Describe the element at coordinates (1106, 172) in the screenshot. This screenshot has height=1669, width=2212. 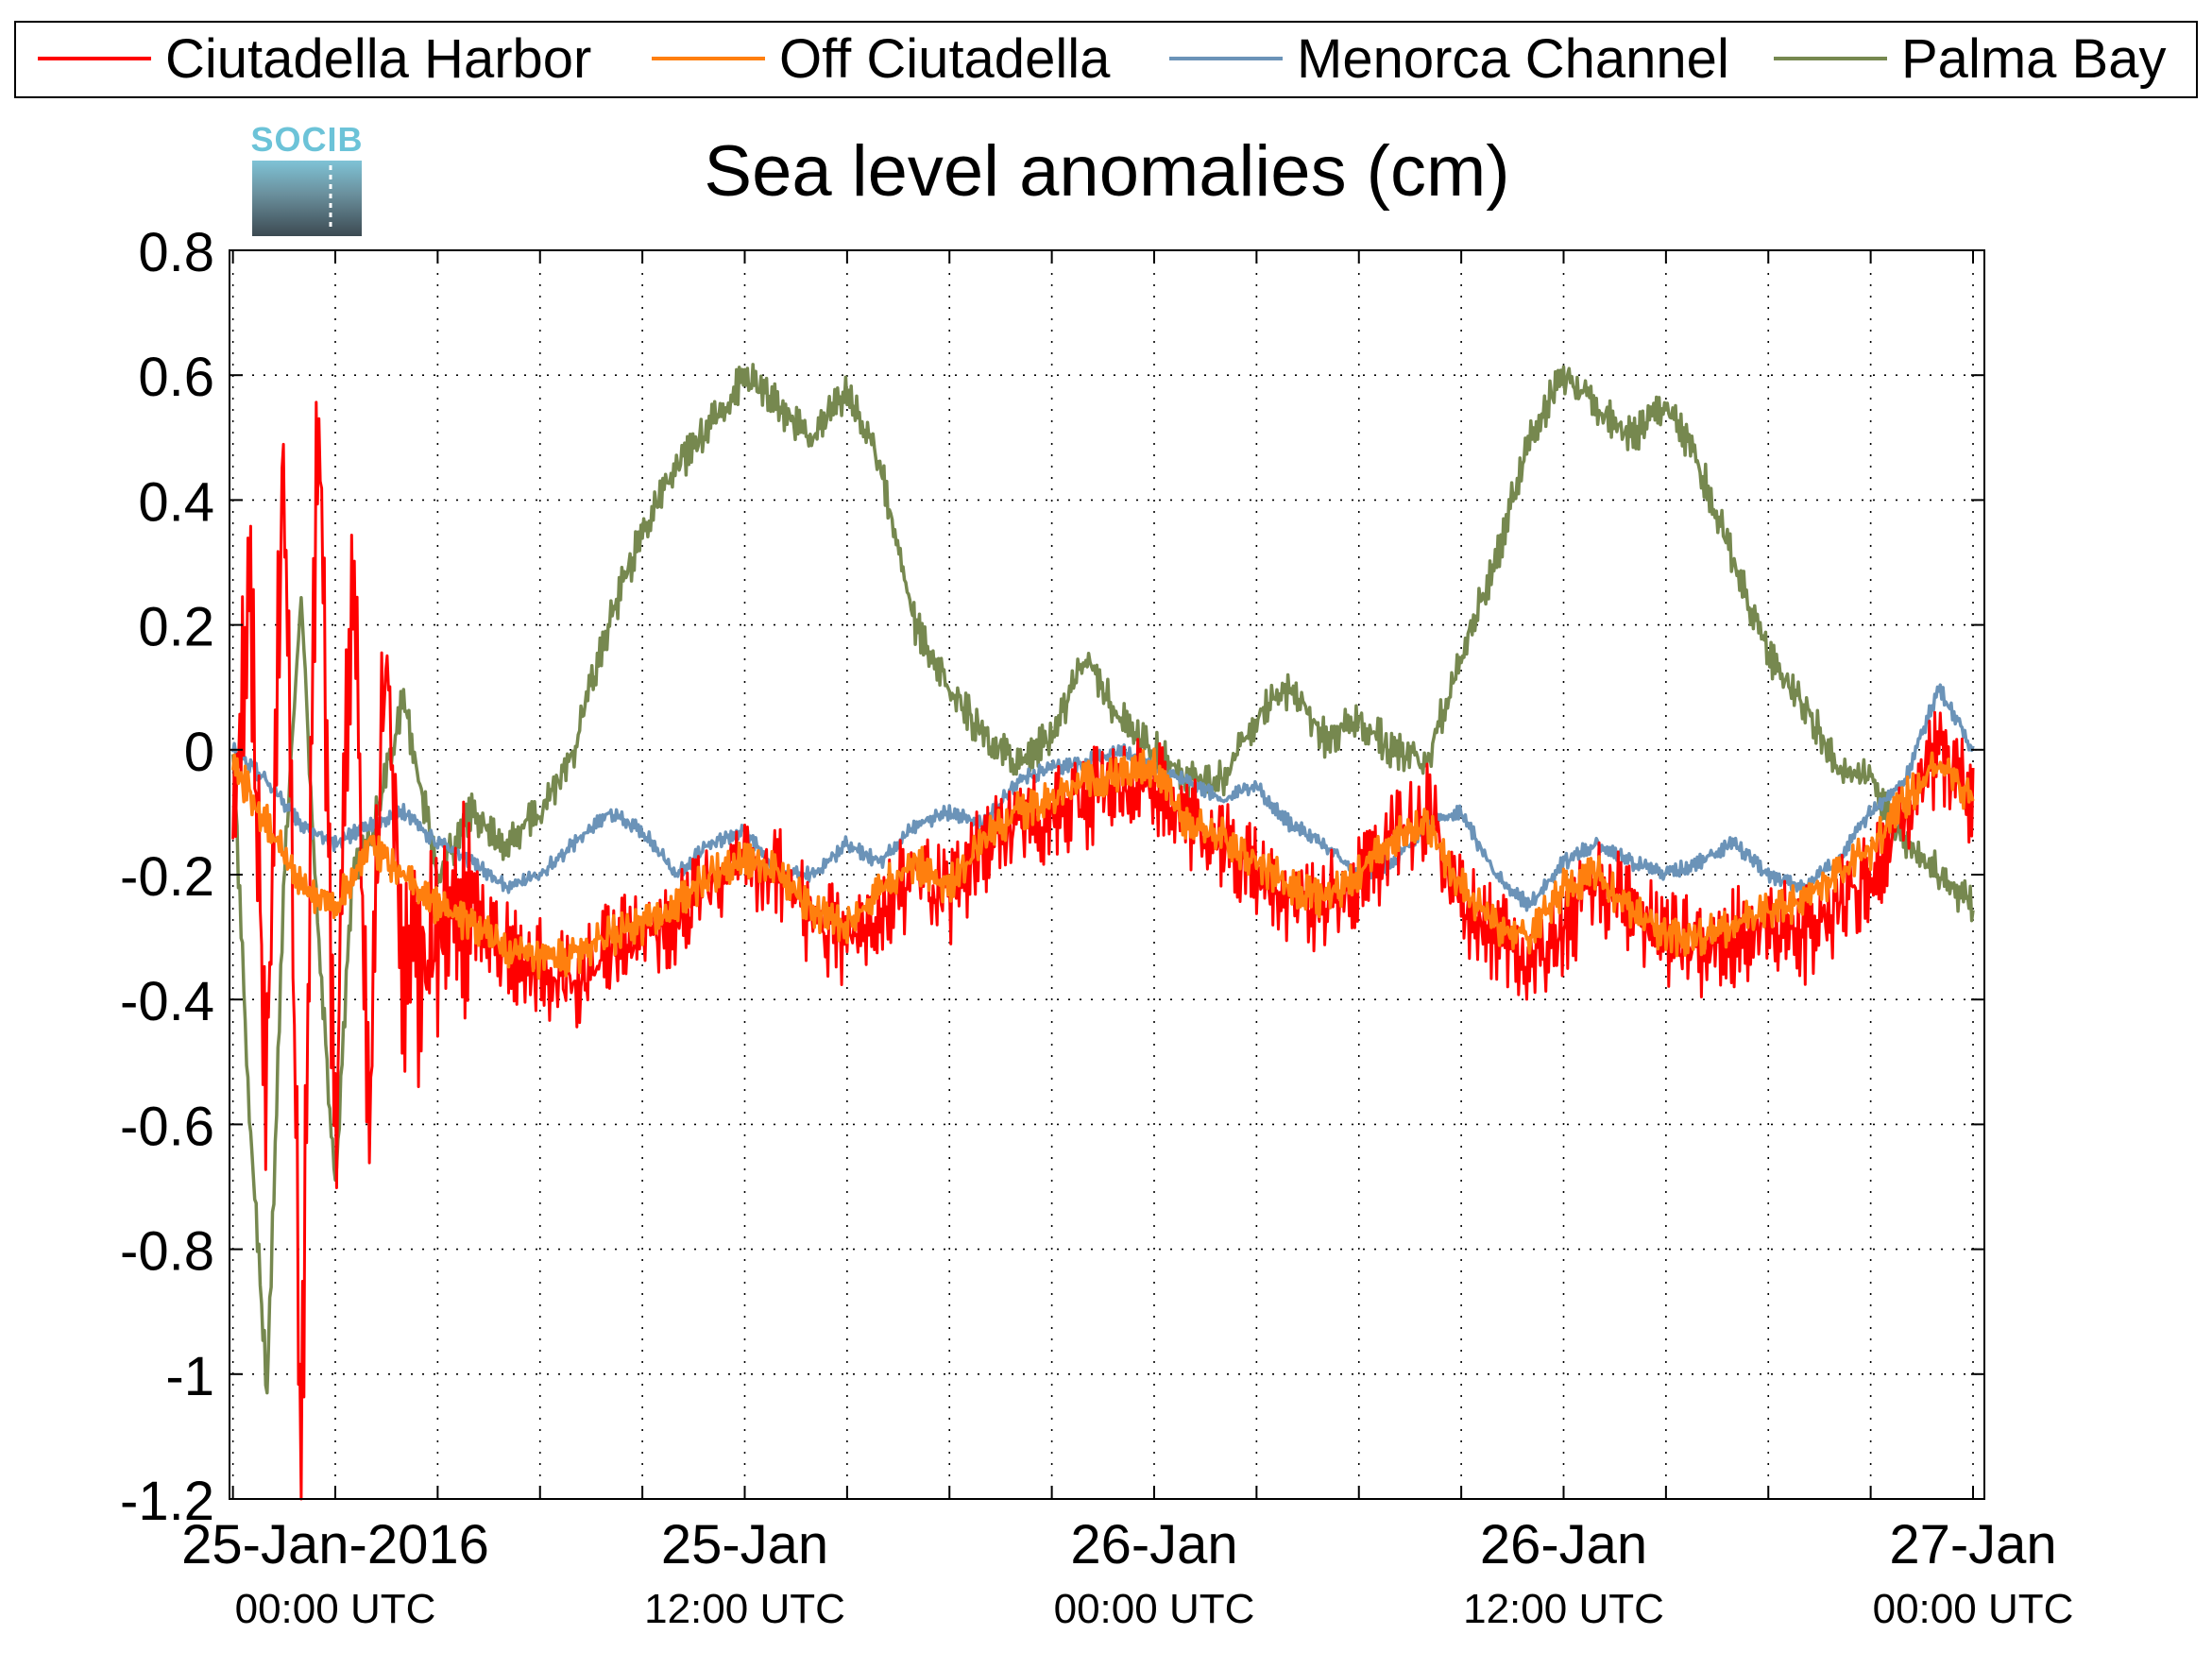
I see `chart-title: Sea level anomalies (cm)` at that location.